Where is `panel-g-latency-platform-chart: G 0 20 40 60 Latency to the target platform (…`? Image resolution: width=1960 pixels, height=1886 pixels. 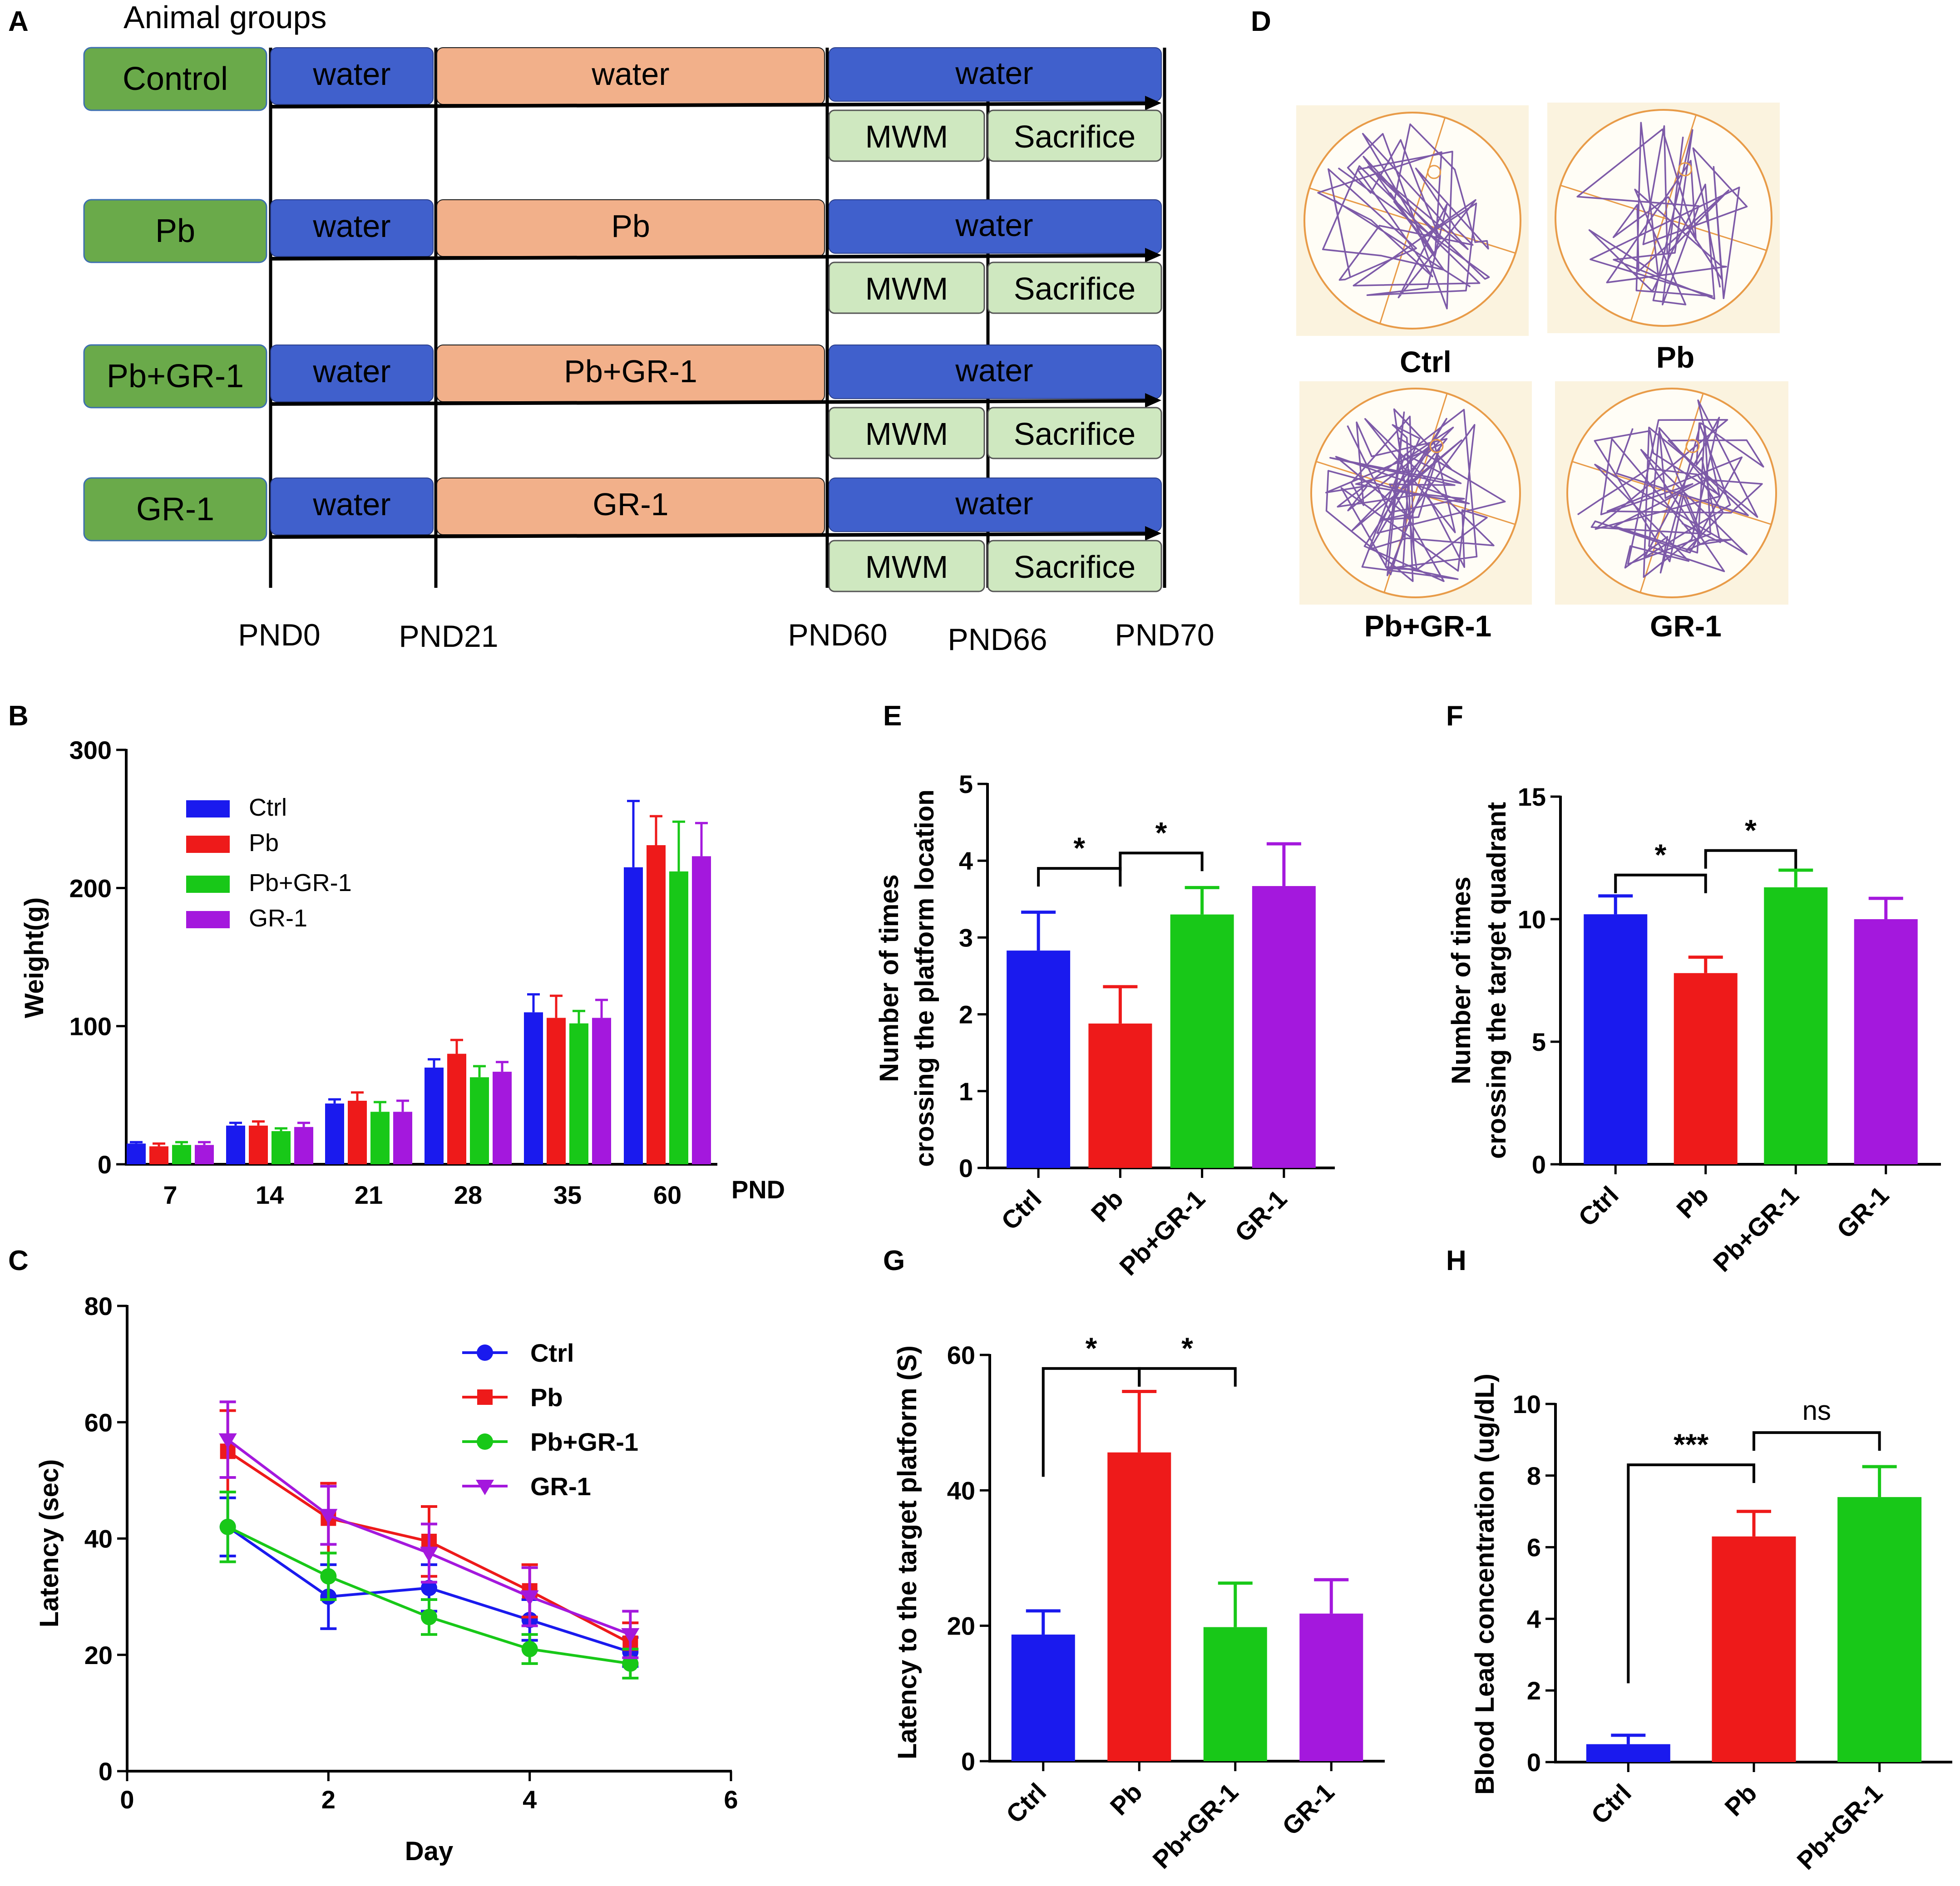 panel-g-latency-platform-chart: G 0 20 40 60 Latency to the target platform (… is located at coordinates (1134, 1559).